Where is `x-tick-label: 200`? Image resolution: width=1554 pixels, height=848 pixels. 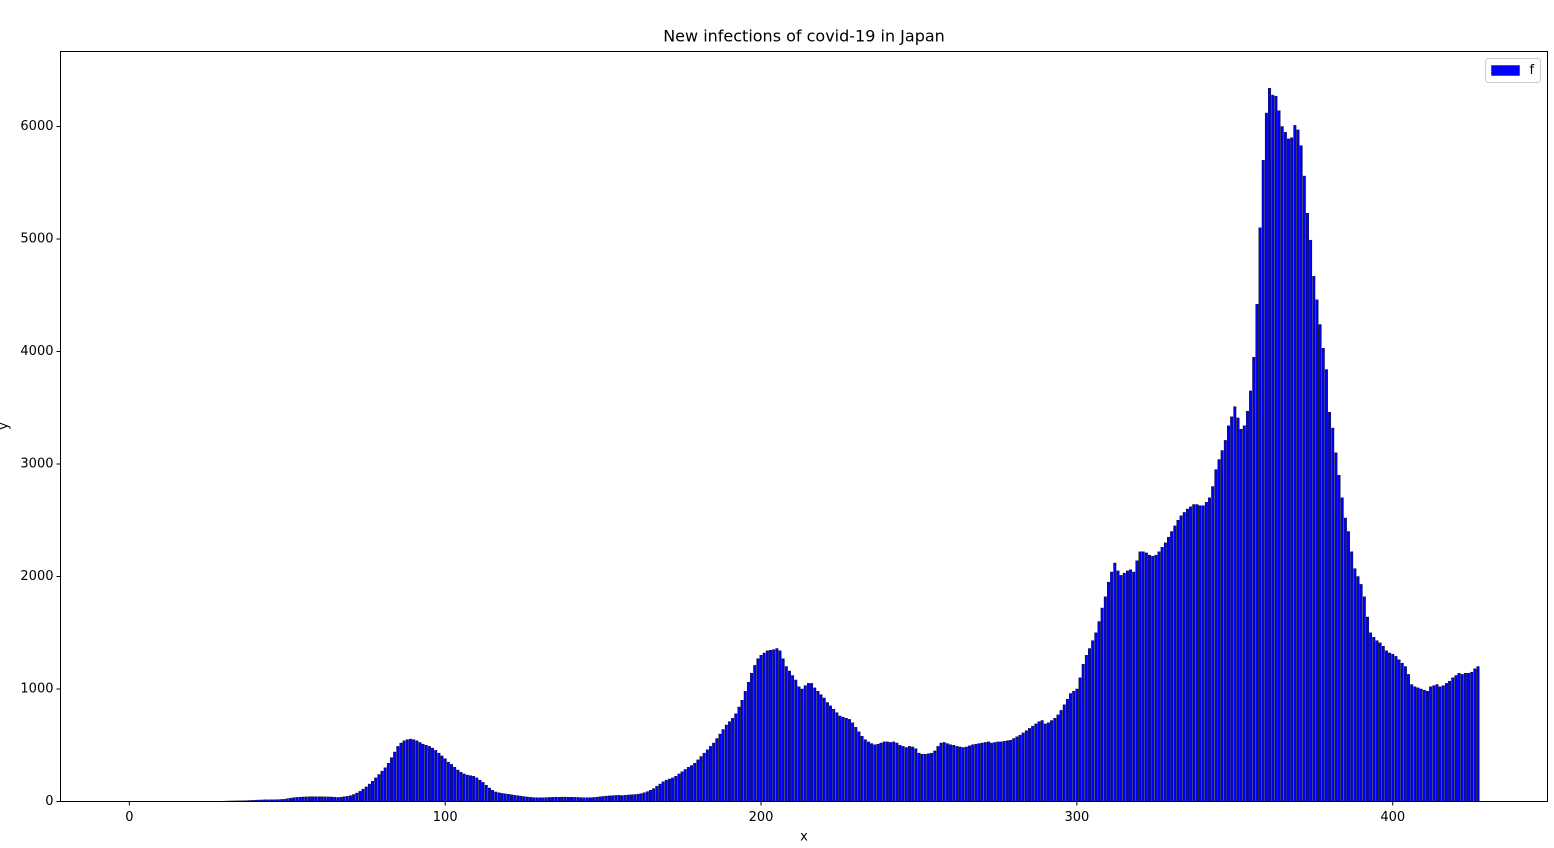
x-tick-label: 200 is located at coordinates (761, 817).